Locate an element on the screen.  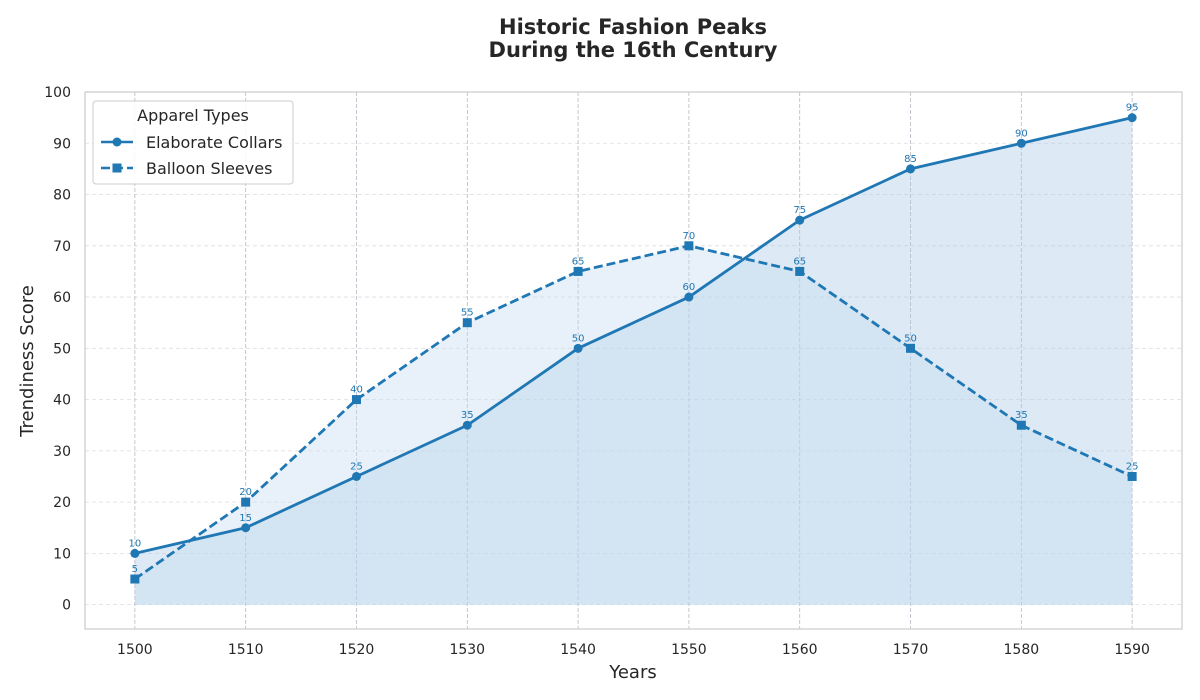
x-tick-label: 1510 is located at coordinates (246, 650).